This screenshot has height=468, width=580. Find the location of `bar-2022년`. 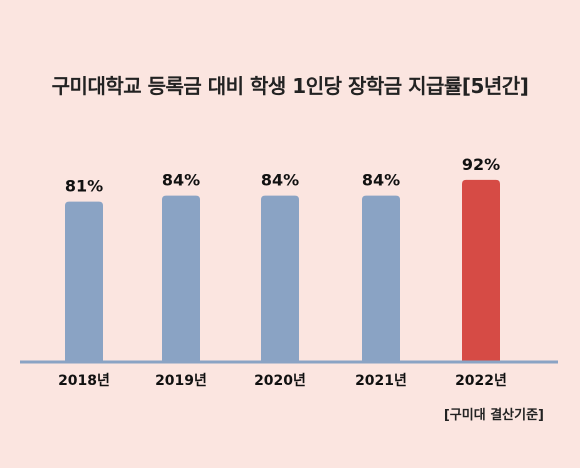

bar-2022년 is located at coordinates (481, 270).